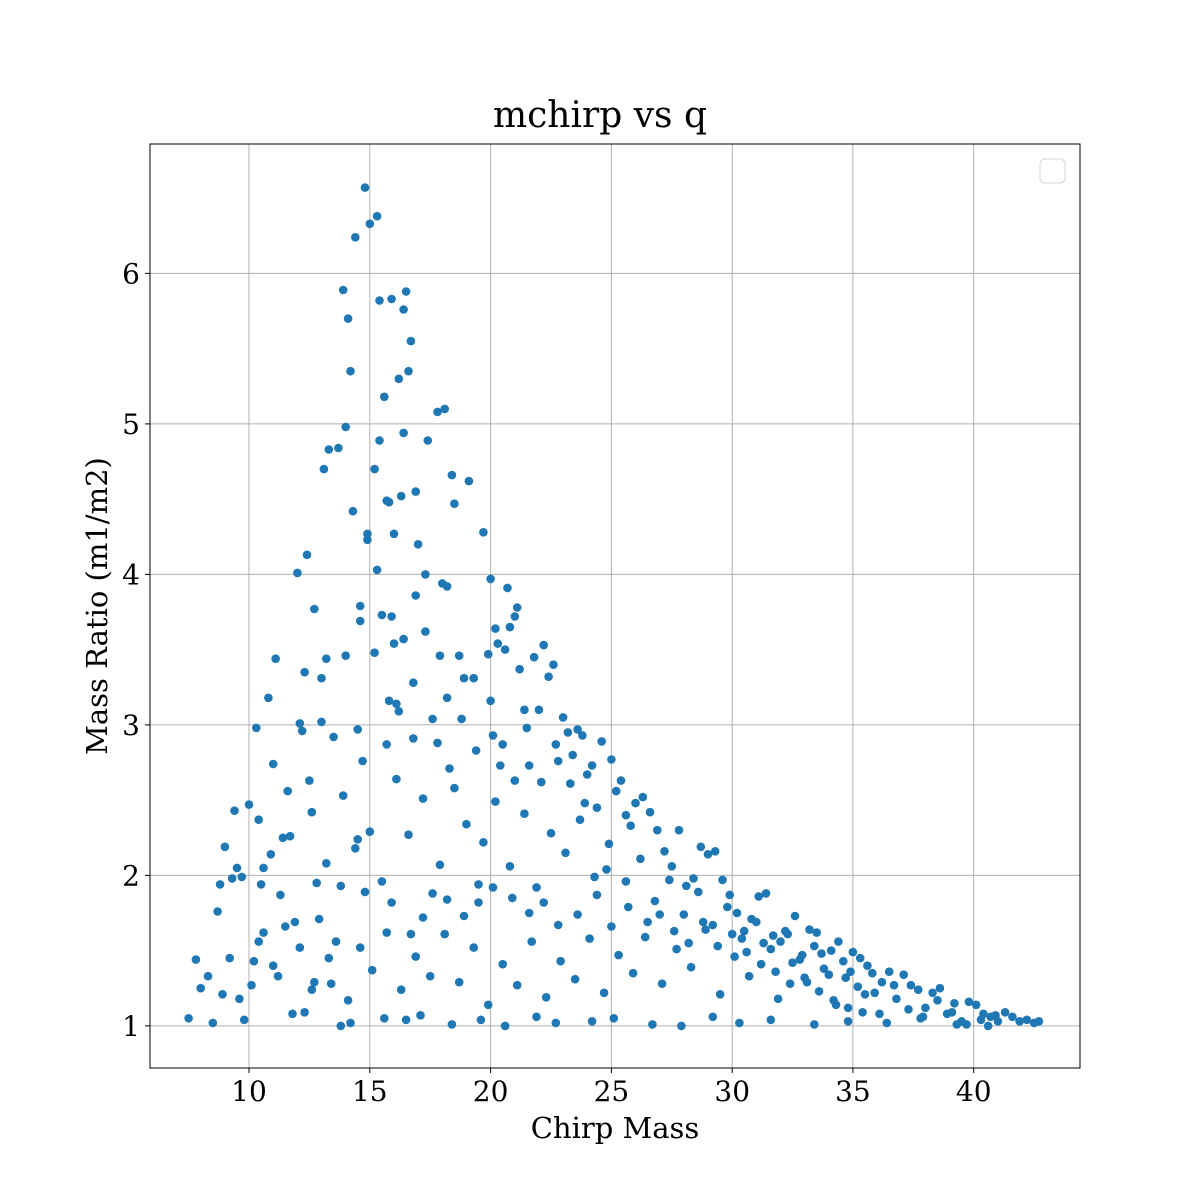 The image size is (1200, 1204). I want to click on y-tick-label: 4, so click(131, 574).